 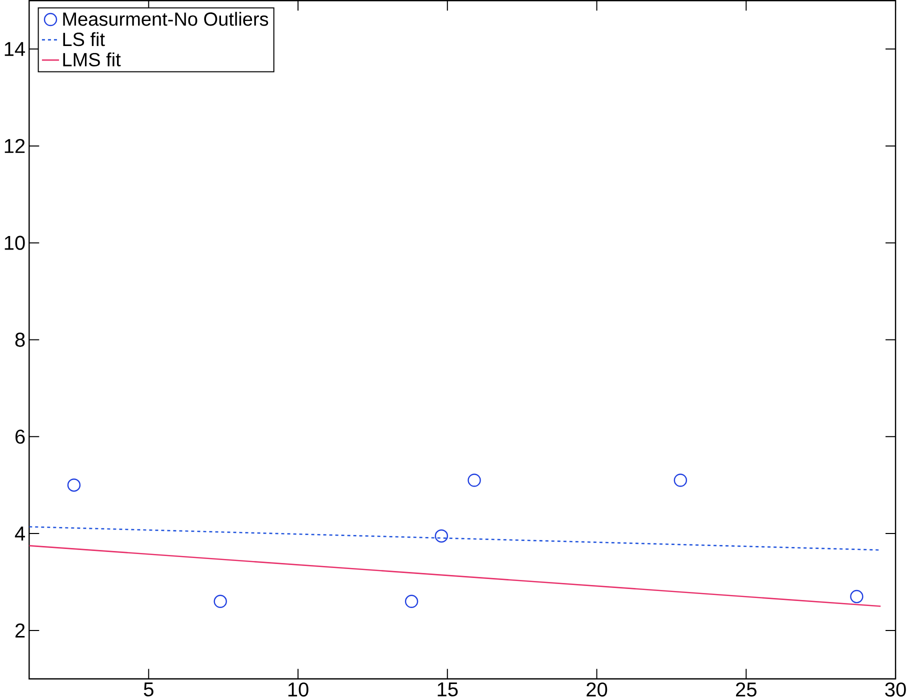 I want to click on x-tick-label: 20, so click(x=597, y=689).